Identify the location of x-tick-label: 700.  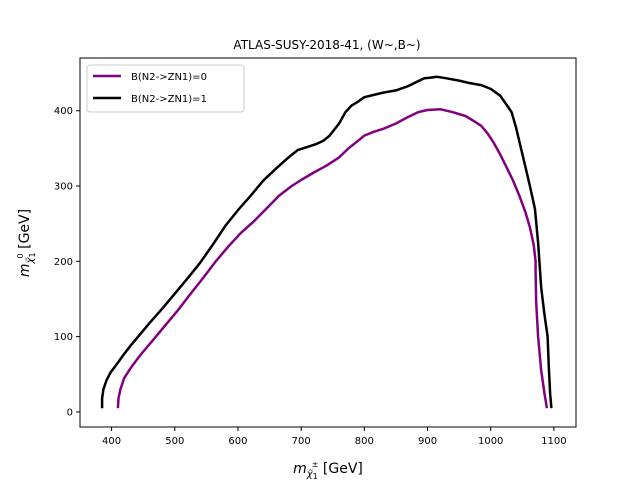
(301, 441).